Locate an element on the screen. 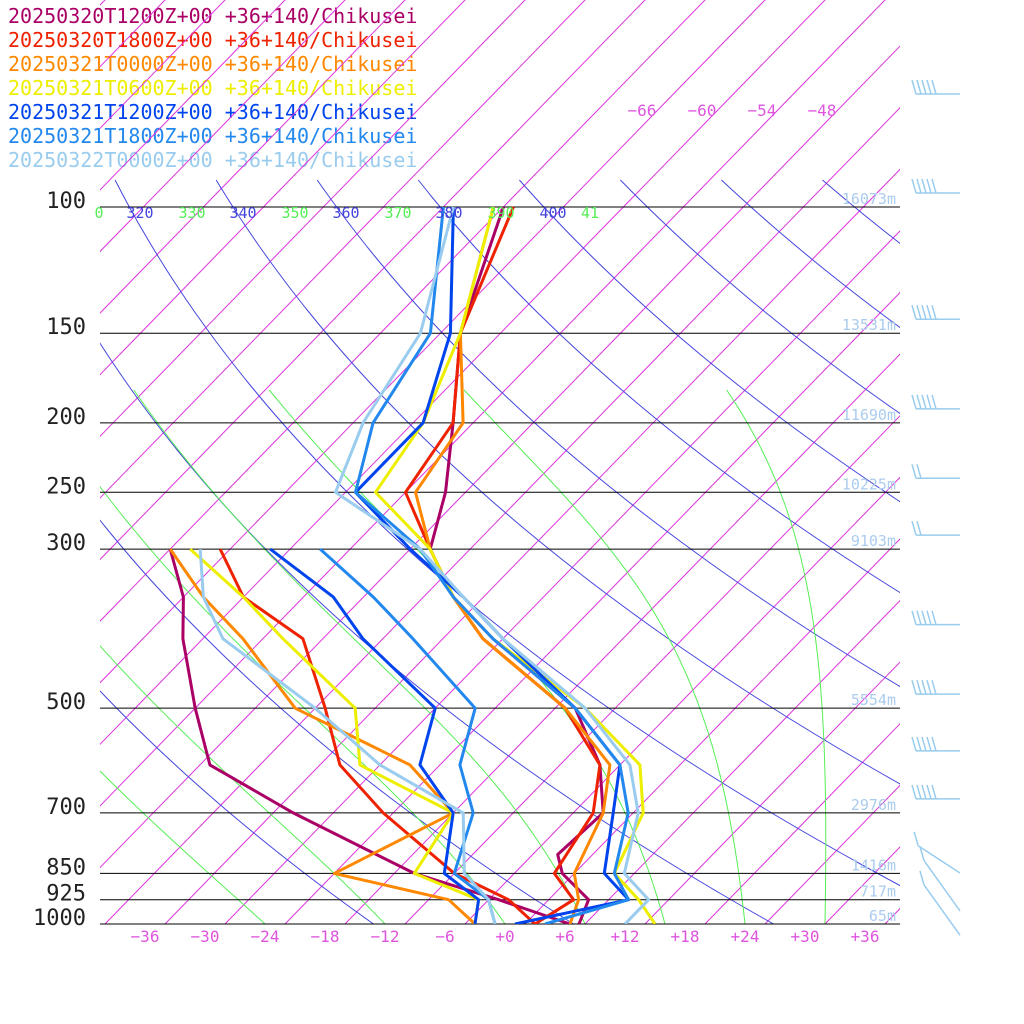  legend-entry: 20250321T1200Z+00 +36+140/Chikusei is located at coordinates (213, 112).